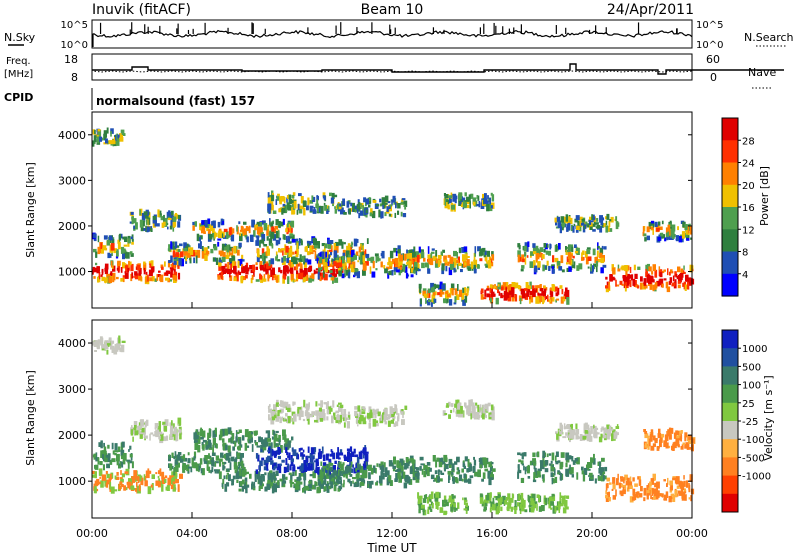 The image size is (800, 554). I want to click on beam-title: Beam 10, so click(392, 10).